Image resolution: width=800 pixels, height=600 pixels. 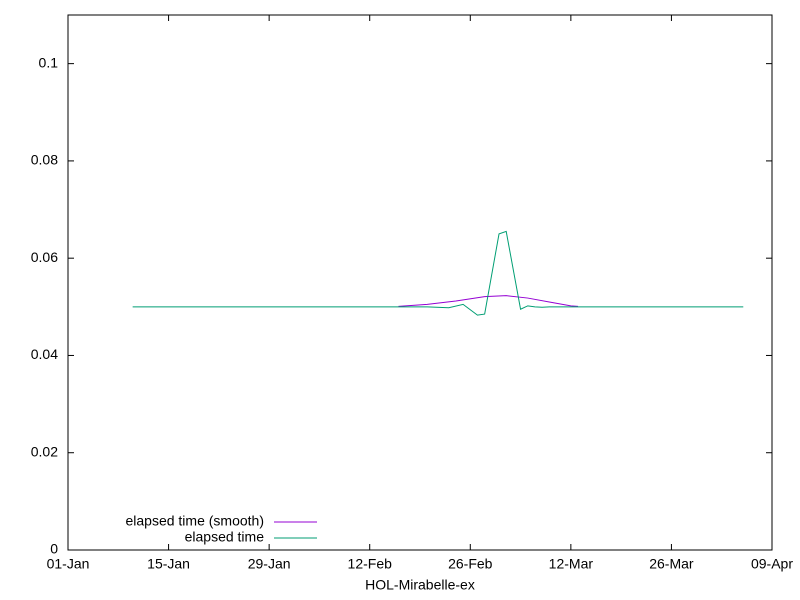 I want to click on x-tick-label: 12-Mar, so click(x=571, y=564).